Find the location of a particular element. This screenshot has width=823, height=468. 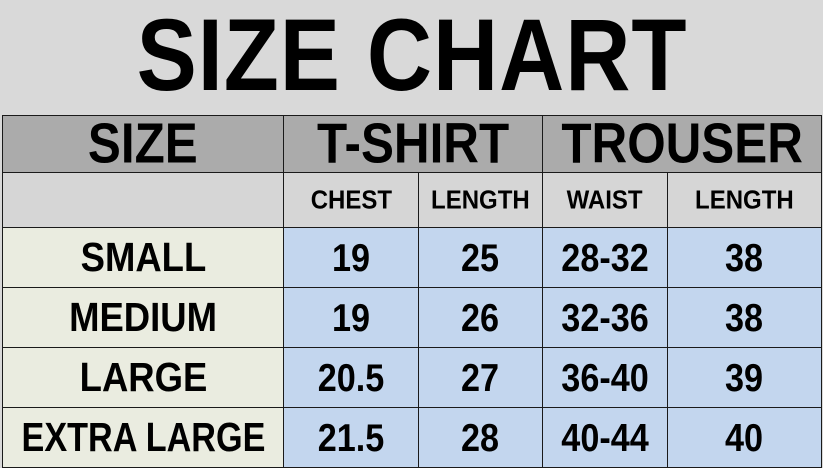

group-header-trouser: TROUSER is located at coordinates (682, 144).